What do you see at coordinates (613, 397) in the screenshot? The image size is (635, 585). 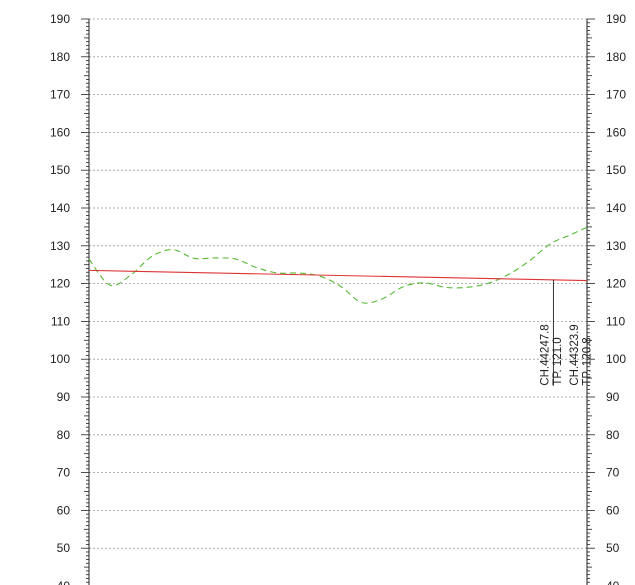 I see `y-tick-label-right: 90` at bounding box center [613, 397].